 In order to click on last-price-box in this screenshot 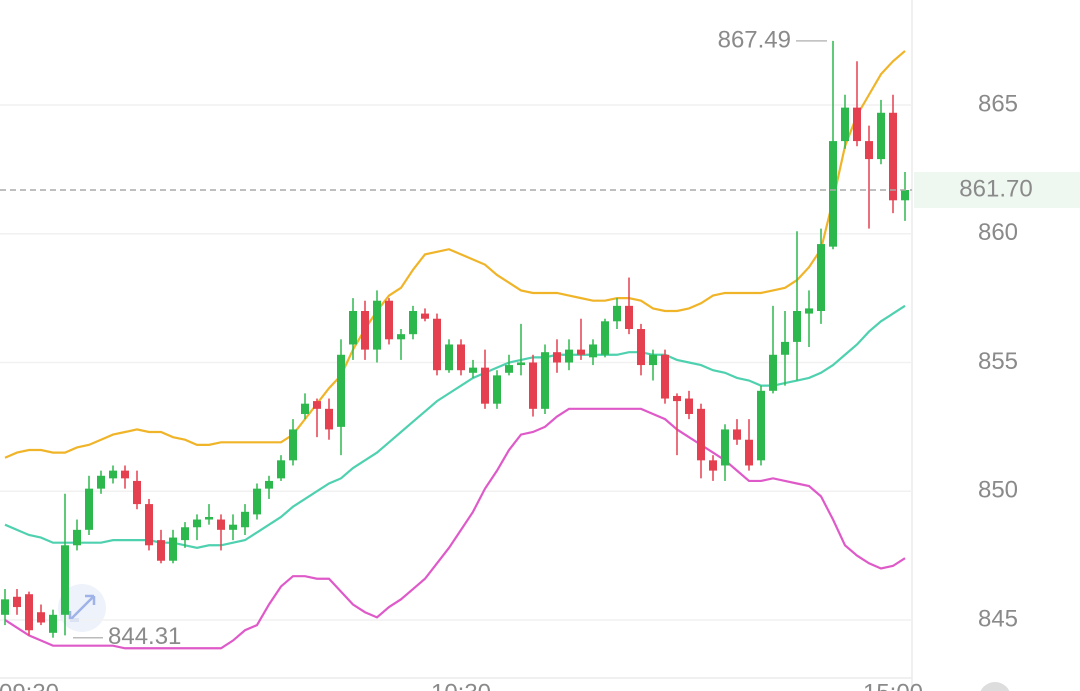, I will do `click(997, 189)`.